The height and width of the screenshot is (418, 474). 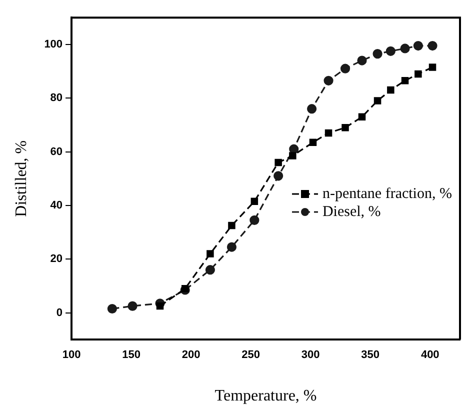 I want to click on y-tick-label: 60, so click(x=56, y=152).